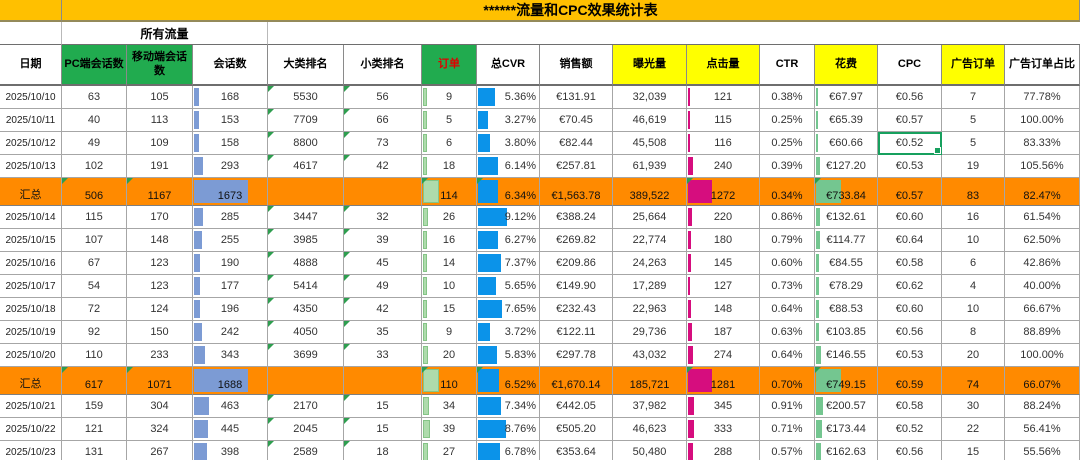 The image size is (1080, 460). Describe the element at coordinates (306, 406) in the screenshot. I see `cell-cat_rank: 2170` at that location.